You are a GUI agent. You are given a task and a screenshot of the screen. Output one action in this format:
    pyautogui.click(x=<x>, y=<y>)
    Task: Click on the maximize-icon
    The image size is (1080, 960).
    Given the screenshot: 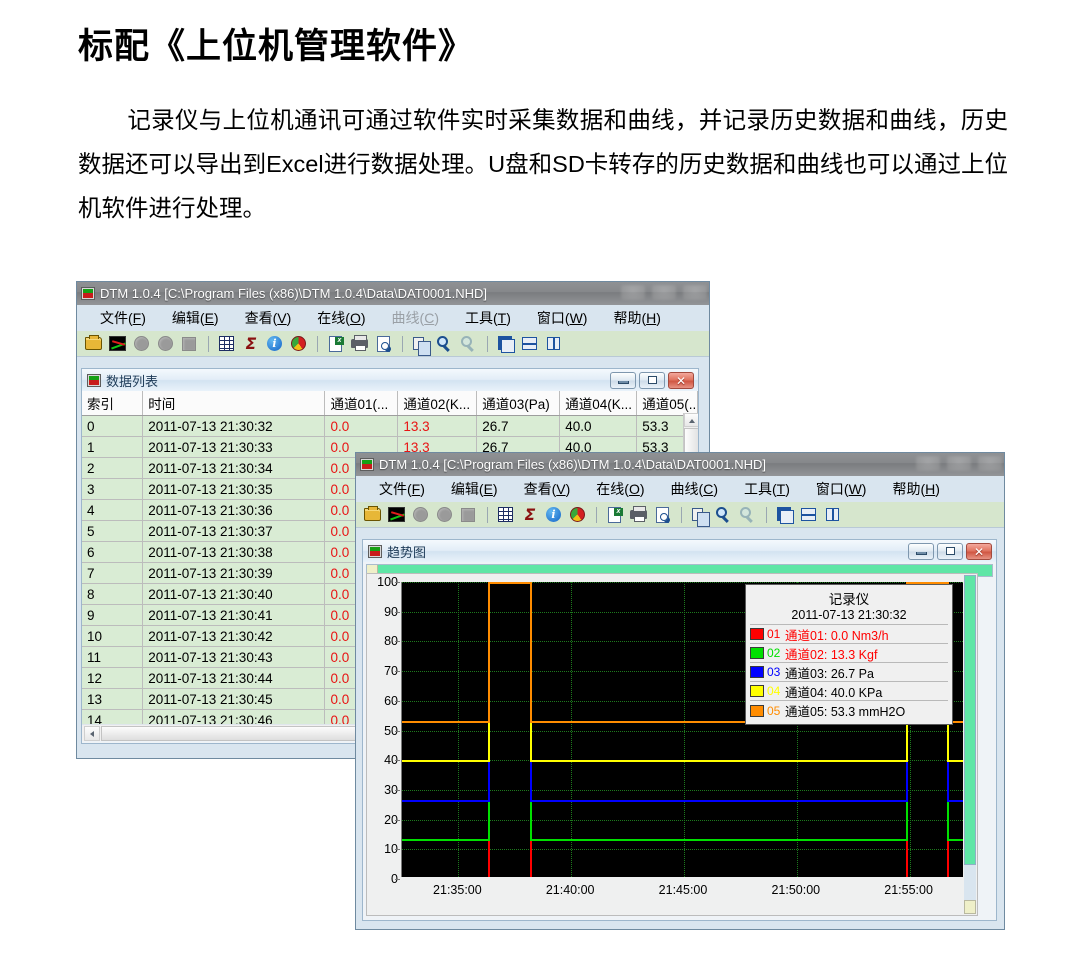 What is the action you would take?
    pyautogui.click(x=652, y=379)
    